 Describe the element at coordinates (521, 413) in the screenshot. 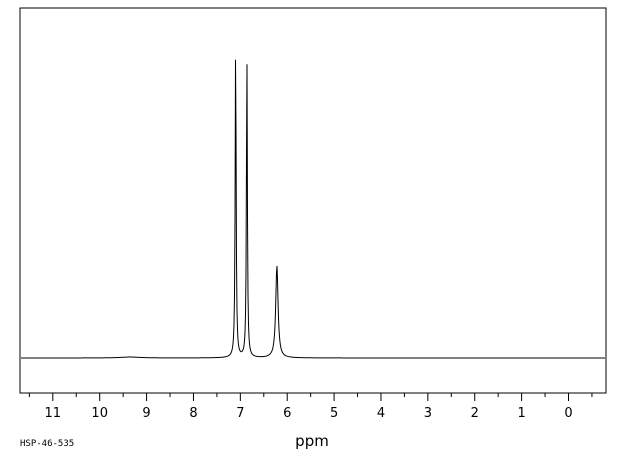

I see `x-tick-label-1: 1` at that location.